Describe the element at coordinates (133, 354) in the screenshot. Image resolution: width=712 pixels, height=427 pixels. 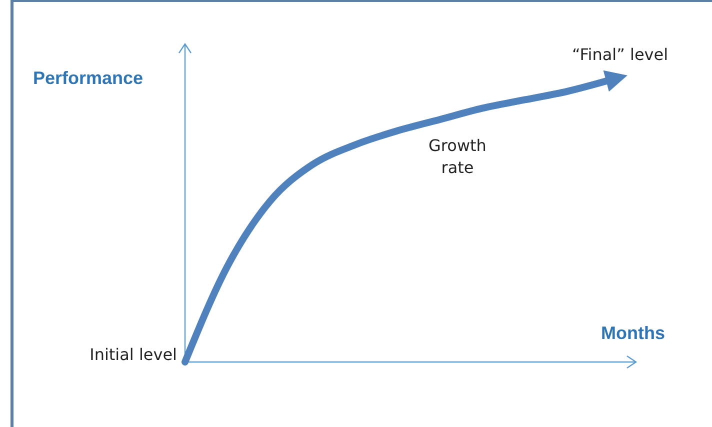
I see `text: Initial level` at that location.